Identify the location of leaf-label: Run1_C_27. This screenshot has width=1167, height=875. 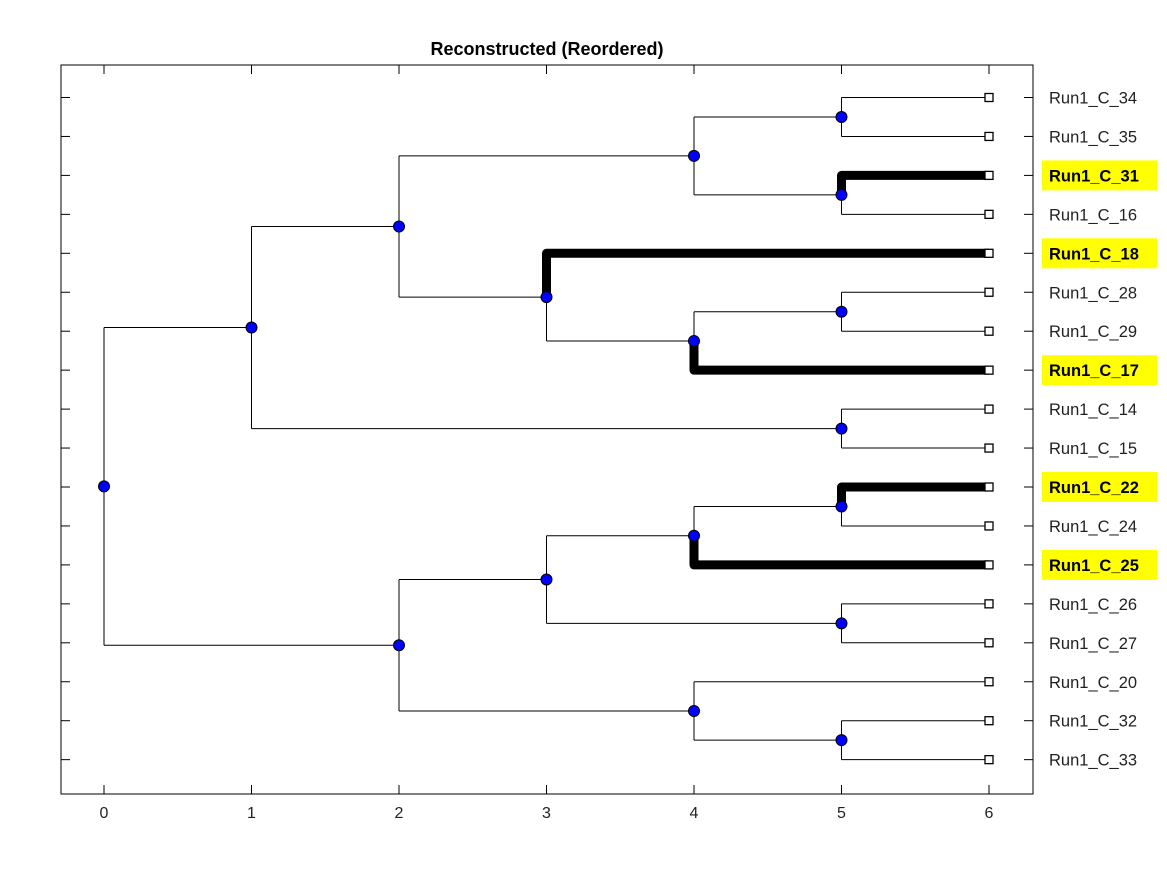
(1093, 644).